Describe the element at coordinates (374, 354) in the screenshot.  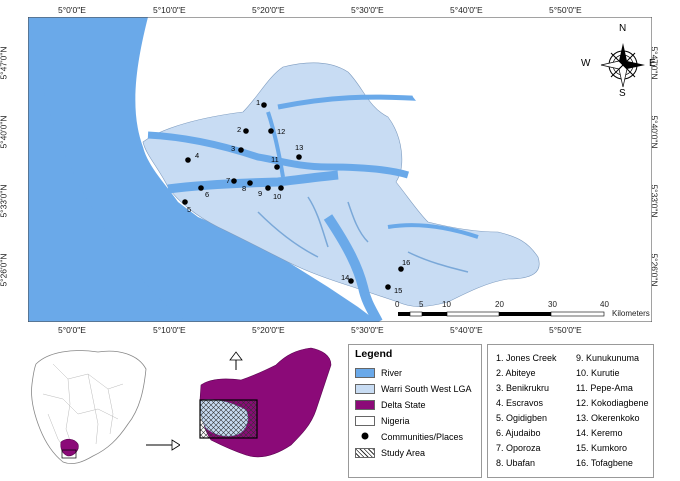
I see `legend-title: Legend` at that location.